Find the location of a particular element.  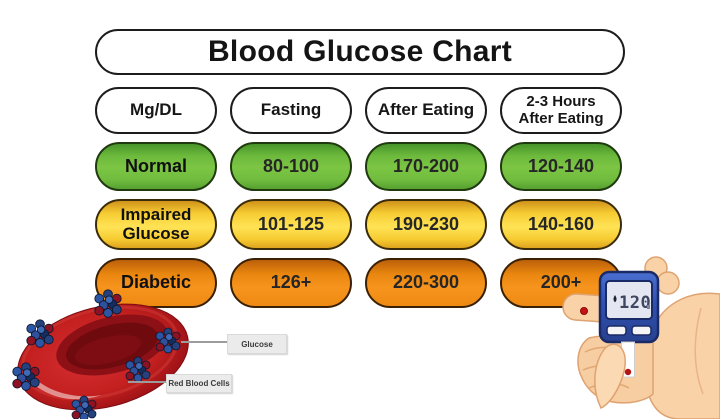

droplet-icon is located at coordinates (615, 299).